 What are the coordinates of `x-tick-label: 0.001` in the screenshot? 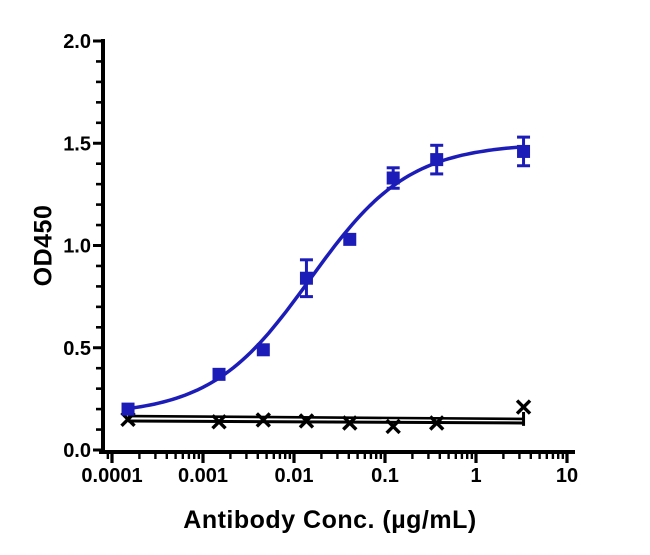 It's located at (203, 476).